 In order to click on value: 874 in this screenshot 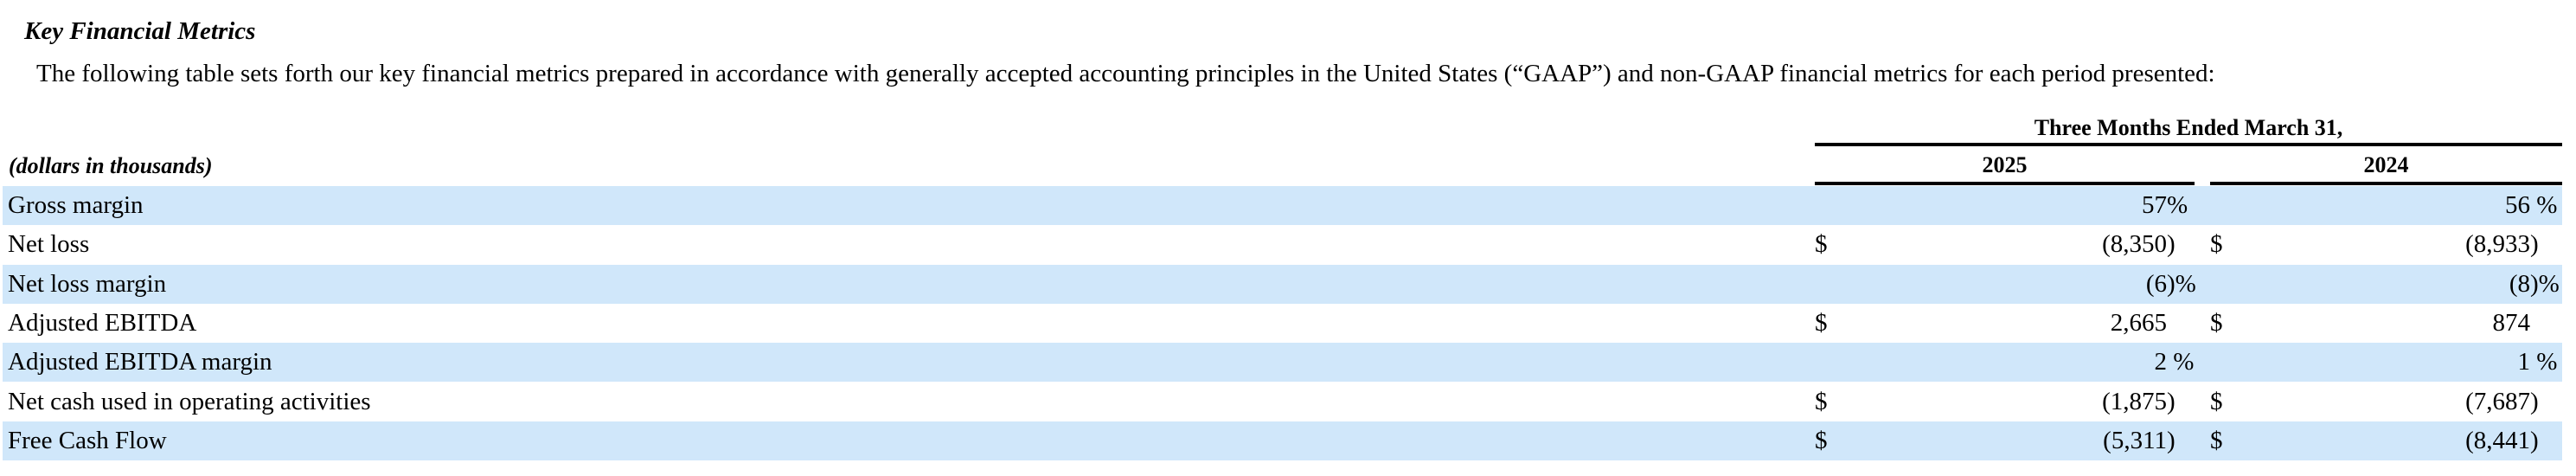, I will do `click(2511, 323)`.